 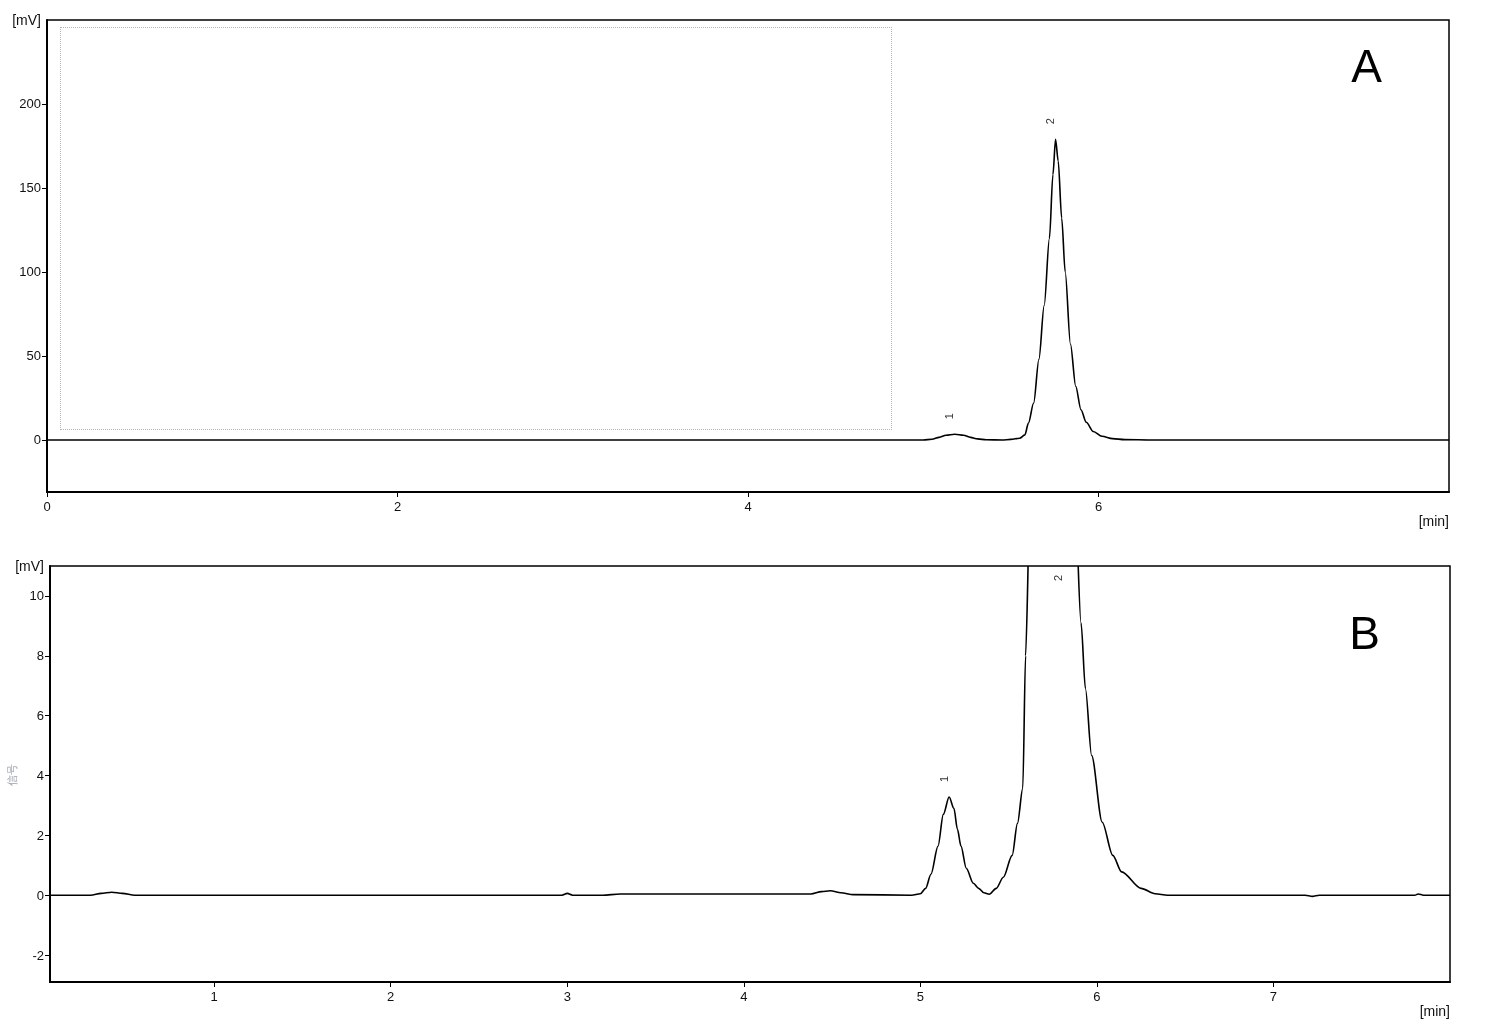 I want to click on x-tick-label: 7, so click(x=1273, y=996).